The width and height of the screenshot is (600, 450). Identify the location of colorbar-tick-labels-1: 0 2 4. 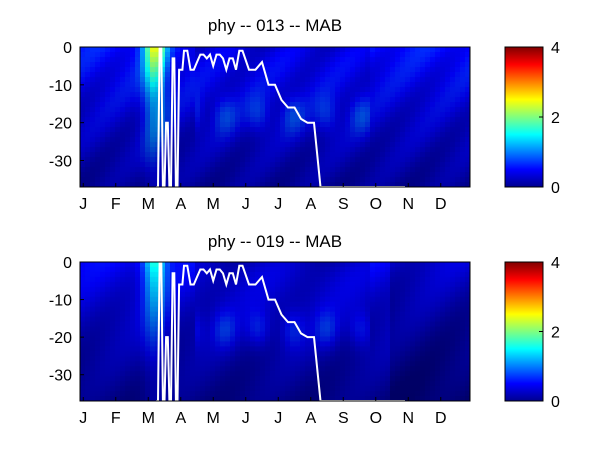
(549, 118).